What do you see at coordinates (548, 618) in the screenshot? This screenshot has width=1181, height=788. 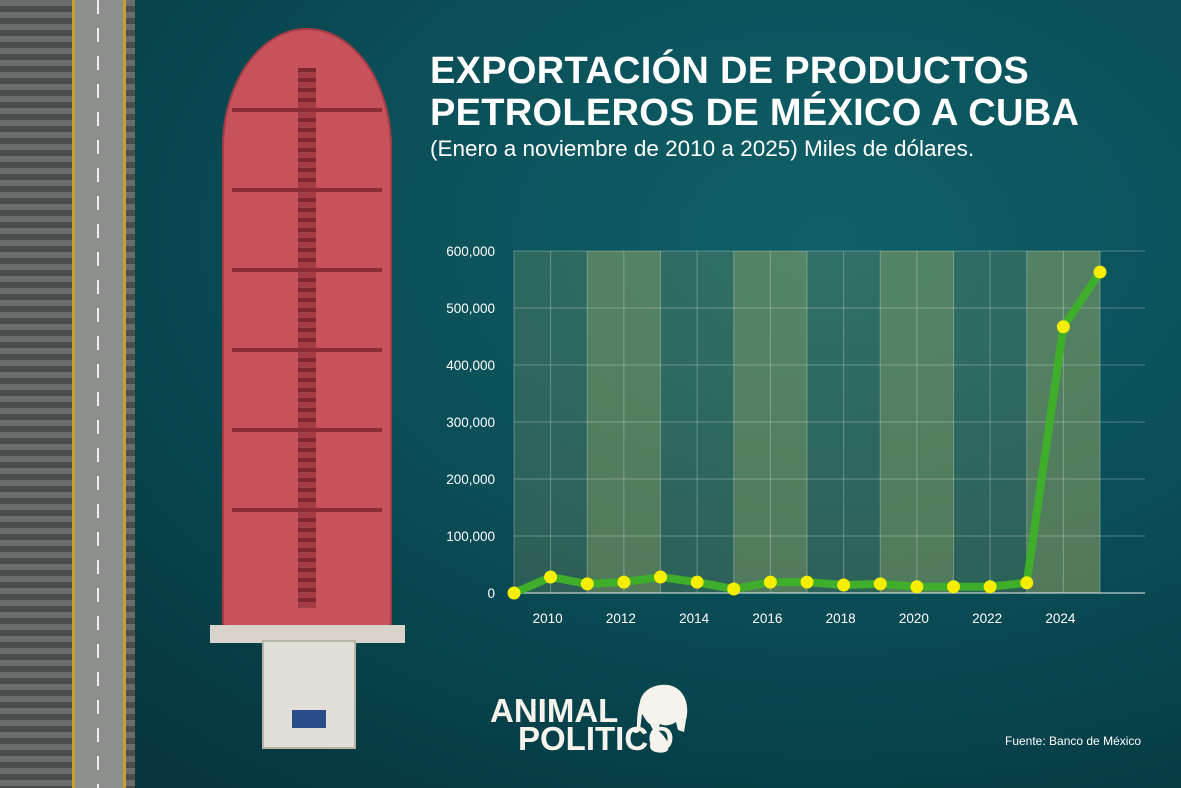 I see `x-tick-label: 2010` at bounding box center [548, 618].